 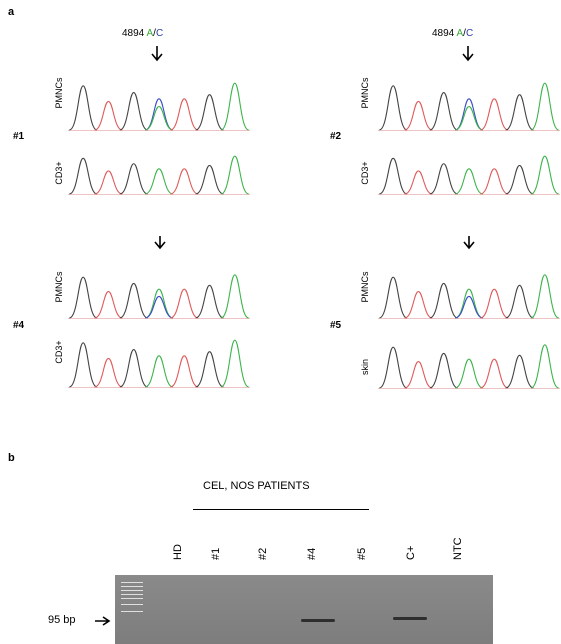 What do you see at coordinates (410, 618) in the screenshot?
I see `gel-band-cplus` at bounding box center [410, 618].